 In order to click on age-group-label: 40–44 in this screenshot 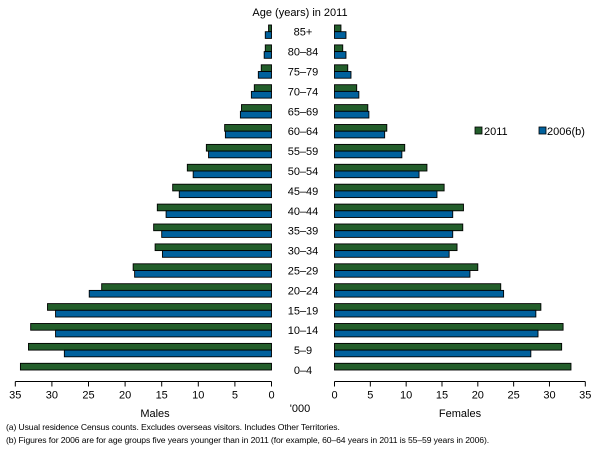, I will do `click(303, 212)`.